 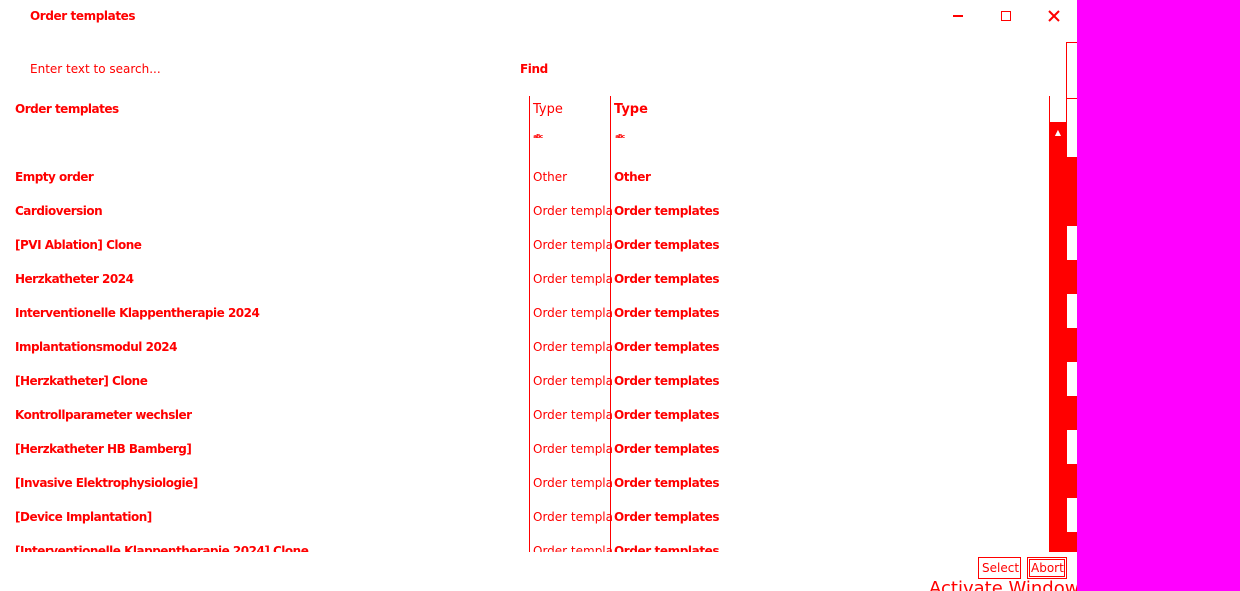 What do you see at coordinates (1158, 295) in the screenshot?
I see `side-panel` at bounding box center [1158, 295].